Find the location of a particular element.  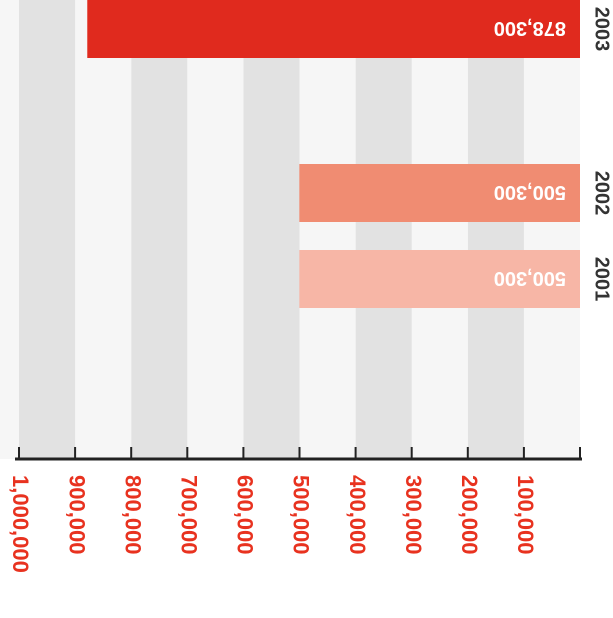

bar-2001 is located at coordinates (439, 279).